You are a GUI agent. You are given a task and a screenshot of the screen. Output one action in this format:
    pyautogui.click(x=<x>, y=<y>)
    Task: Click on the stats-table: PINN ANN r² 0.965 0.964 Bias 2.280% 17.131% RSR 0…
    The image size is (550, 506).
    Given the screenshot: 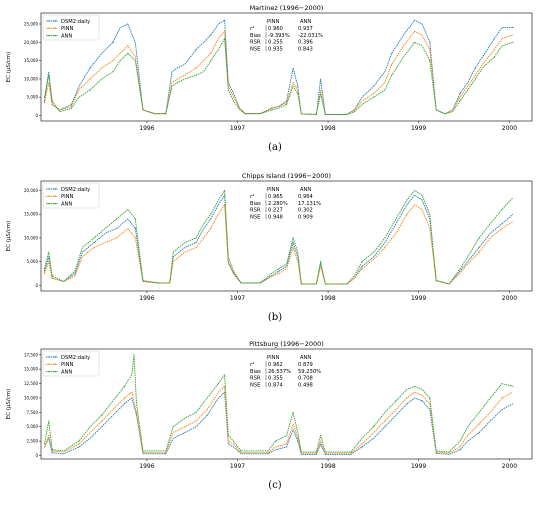 What is the action you would take?
    pyautogui.click(x=285, y=203)
    